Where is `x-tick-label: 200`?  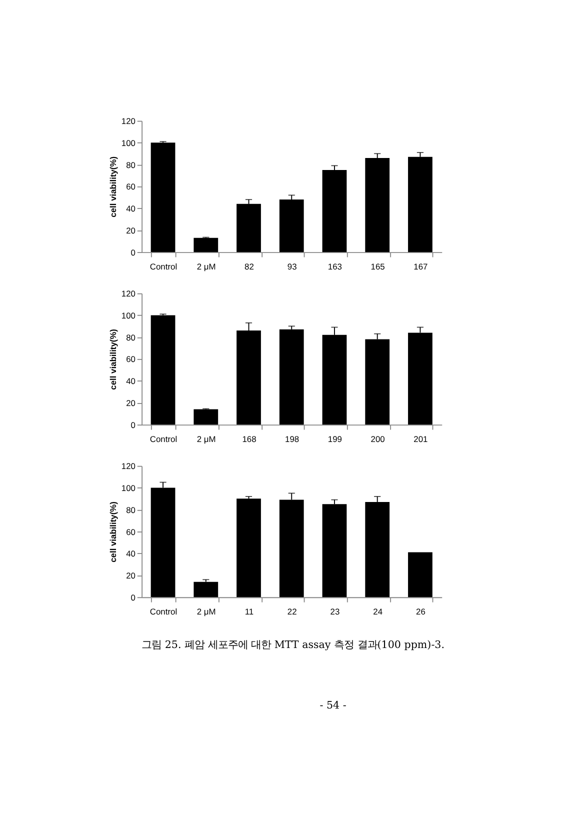
x-tick-label: 200 is located at coordinates (378, 439).